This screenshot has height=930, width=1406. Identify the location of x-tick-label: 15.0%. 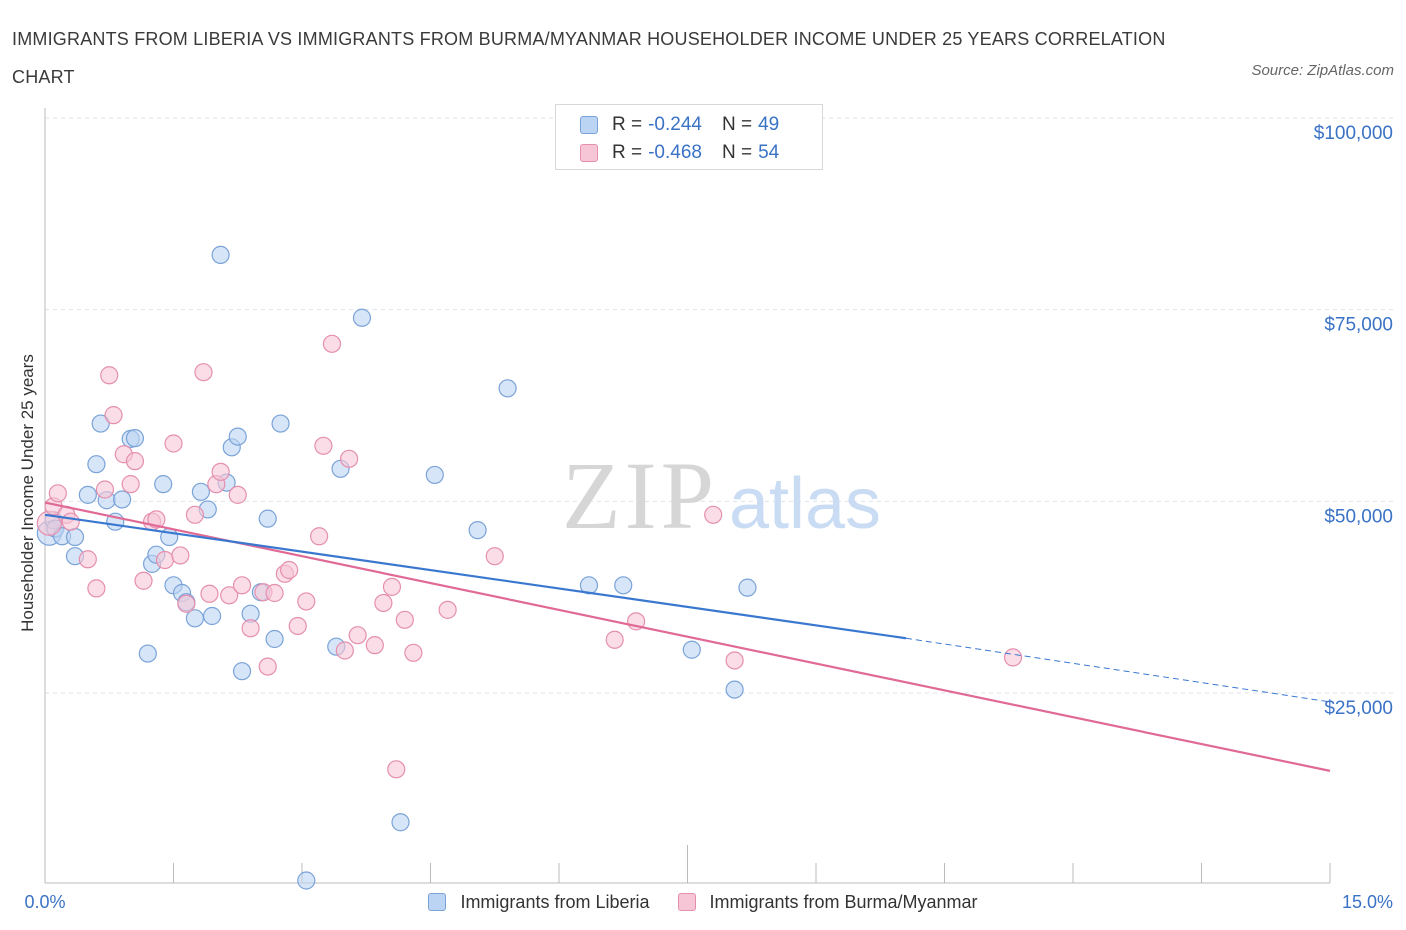
(1367, 902).